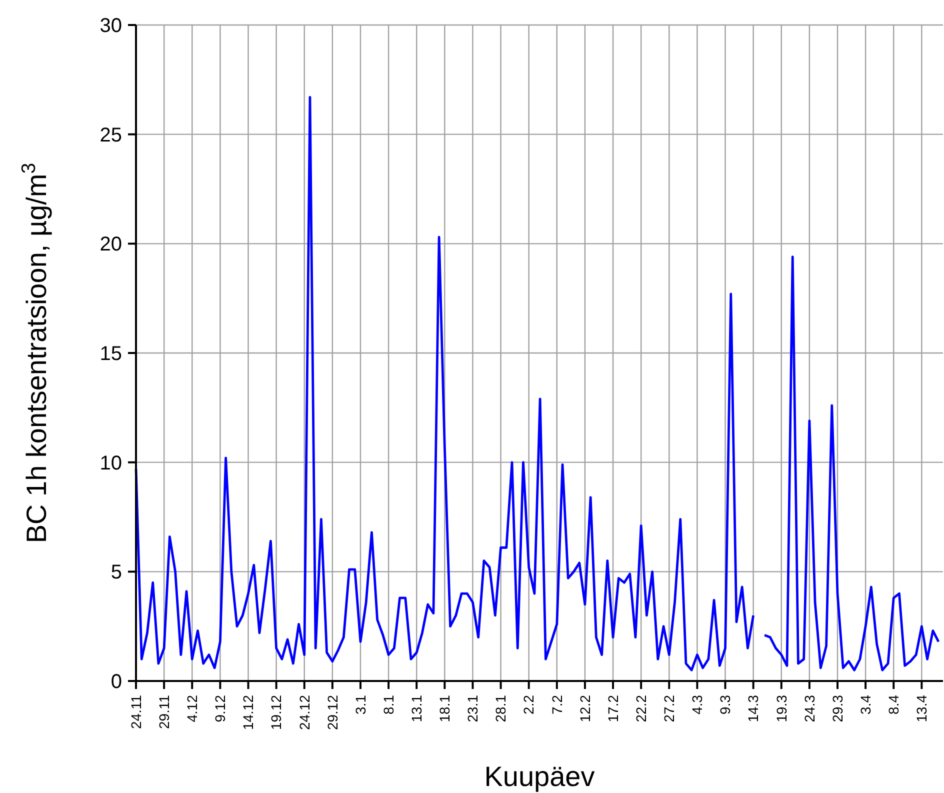 This screenshot has width=944, height=793. What do you see at coordinates (539, 776) in the screenshot?
I see `x-axis-title: Kuupäev` at bounding box center [539, 776].